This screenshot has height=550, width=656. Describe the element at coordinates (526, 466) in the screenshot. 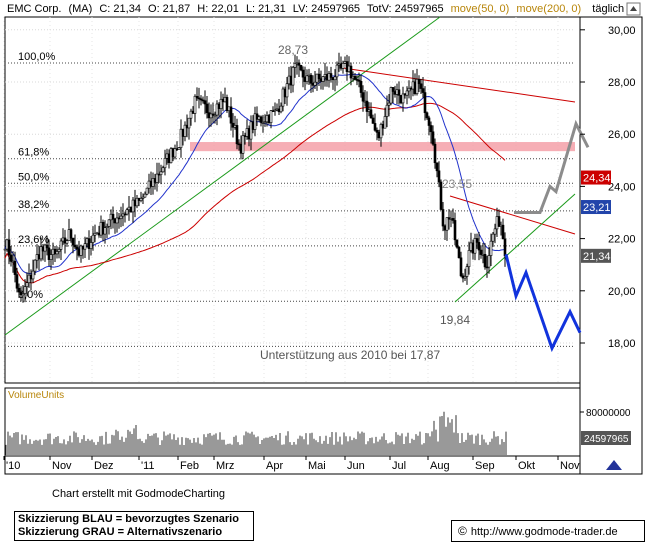

I see `time-tick-label: Okt` at that location.